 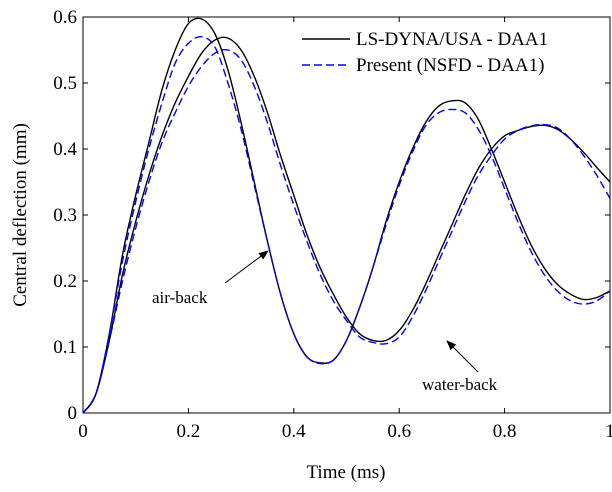 What do you see at coordinates (83, 431) in the screenshot?
I see `x-tick-label: 0` at bounding box center [83, 431].